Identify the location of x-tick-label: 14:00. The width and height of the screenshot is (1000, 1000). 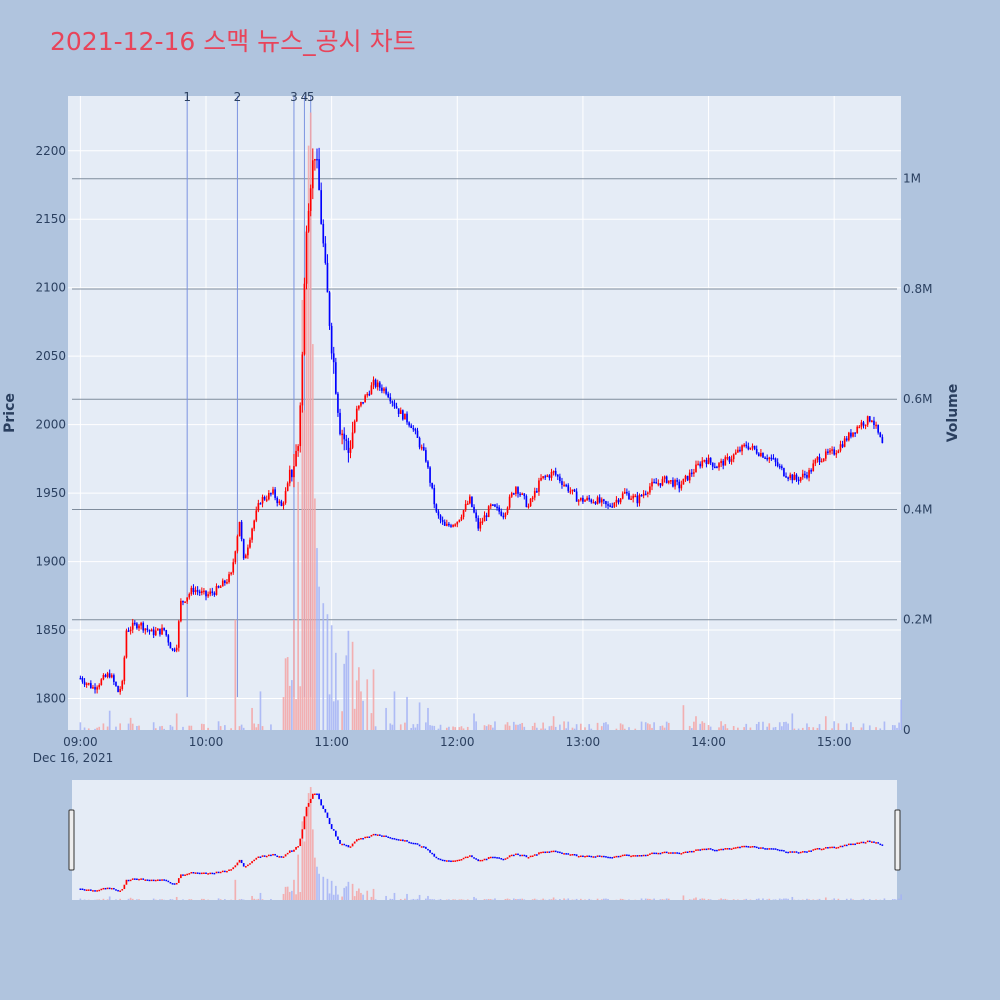
(708, 742).